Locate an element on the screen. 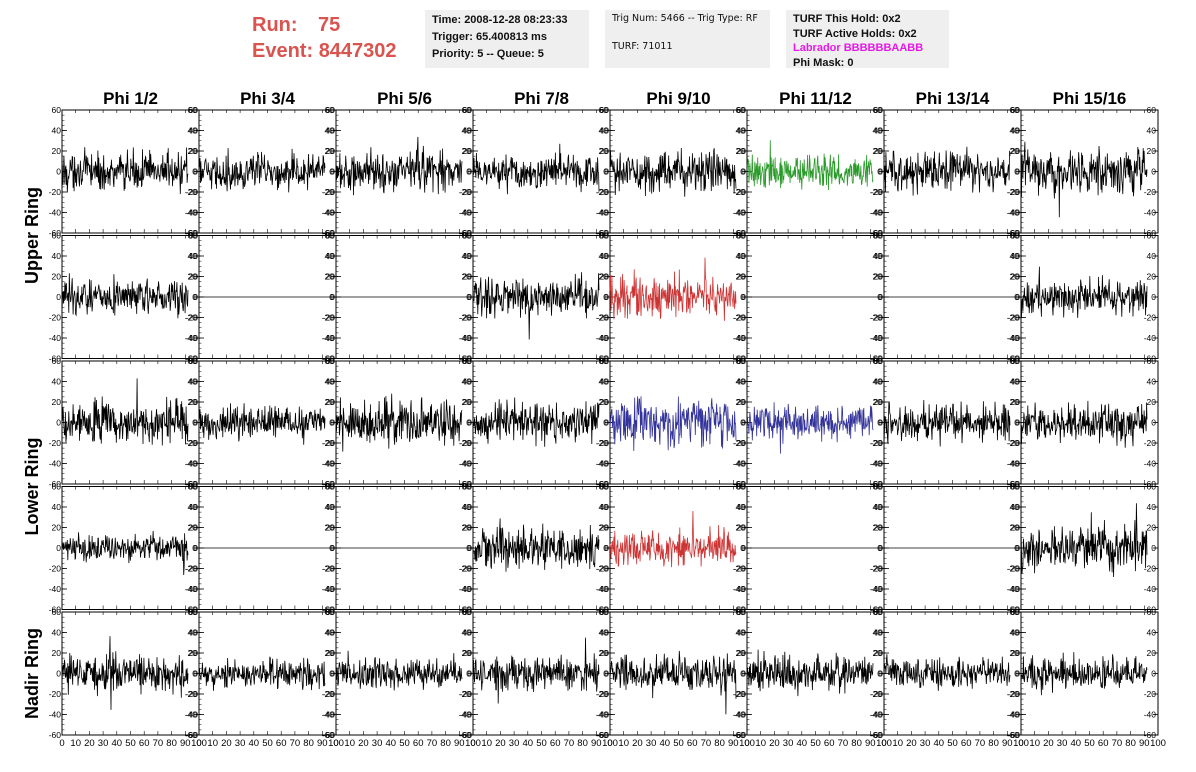 The image size is (1196, 772). x-tick-label: 90 is located at coordinates (1144, 743).